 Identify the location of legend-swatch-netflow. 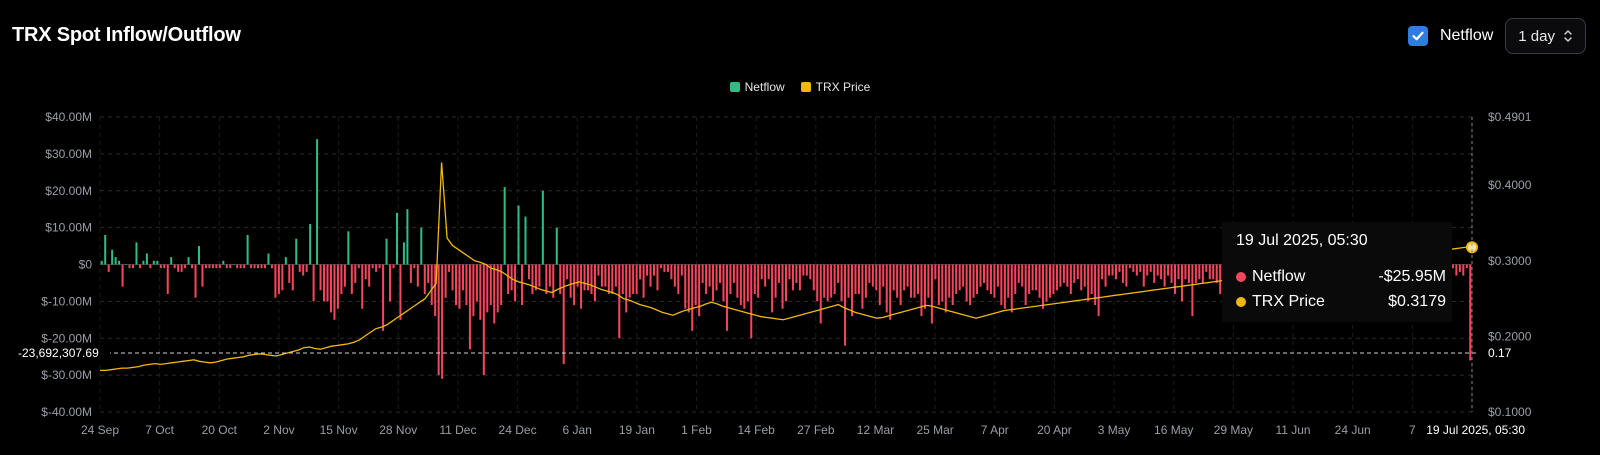
(734, 87).